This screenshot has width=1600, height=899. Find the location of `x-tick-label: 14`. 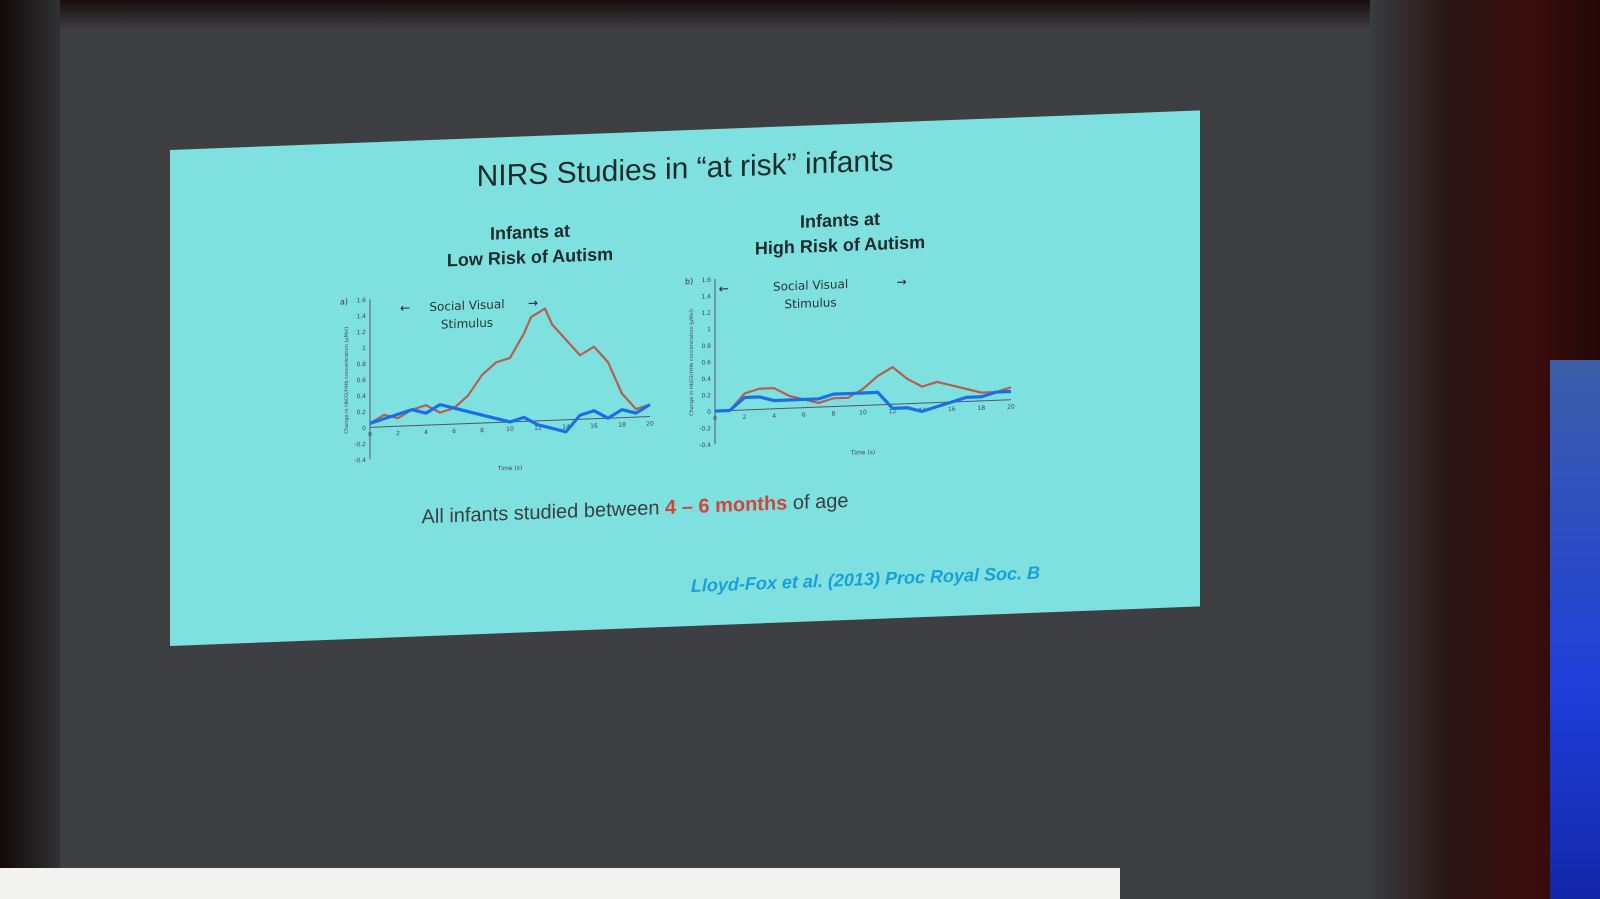

x-tick-label: 14 is located at coordinates (566, 427).